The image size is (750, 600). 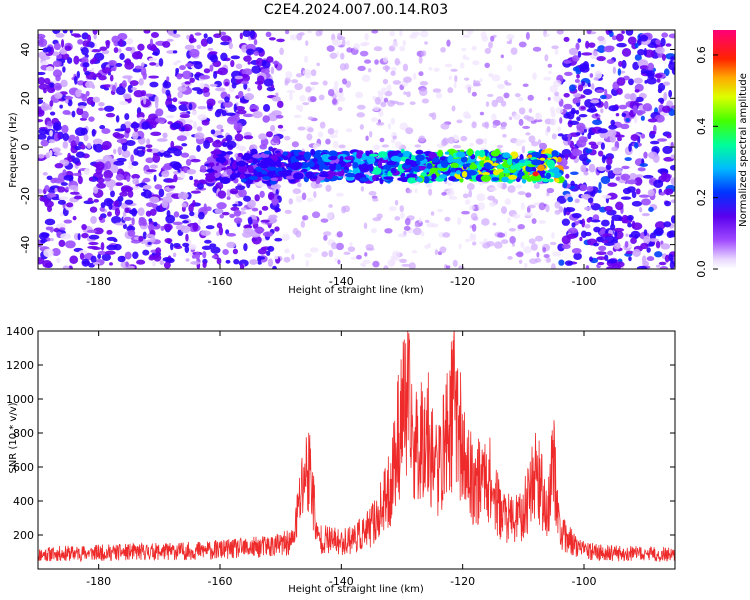 I want to click on heatmap-x-axis-label: Height of straight line (km), so click(x=356, y=290).